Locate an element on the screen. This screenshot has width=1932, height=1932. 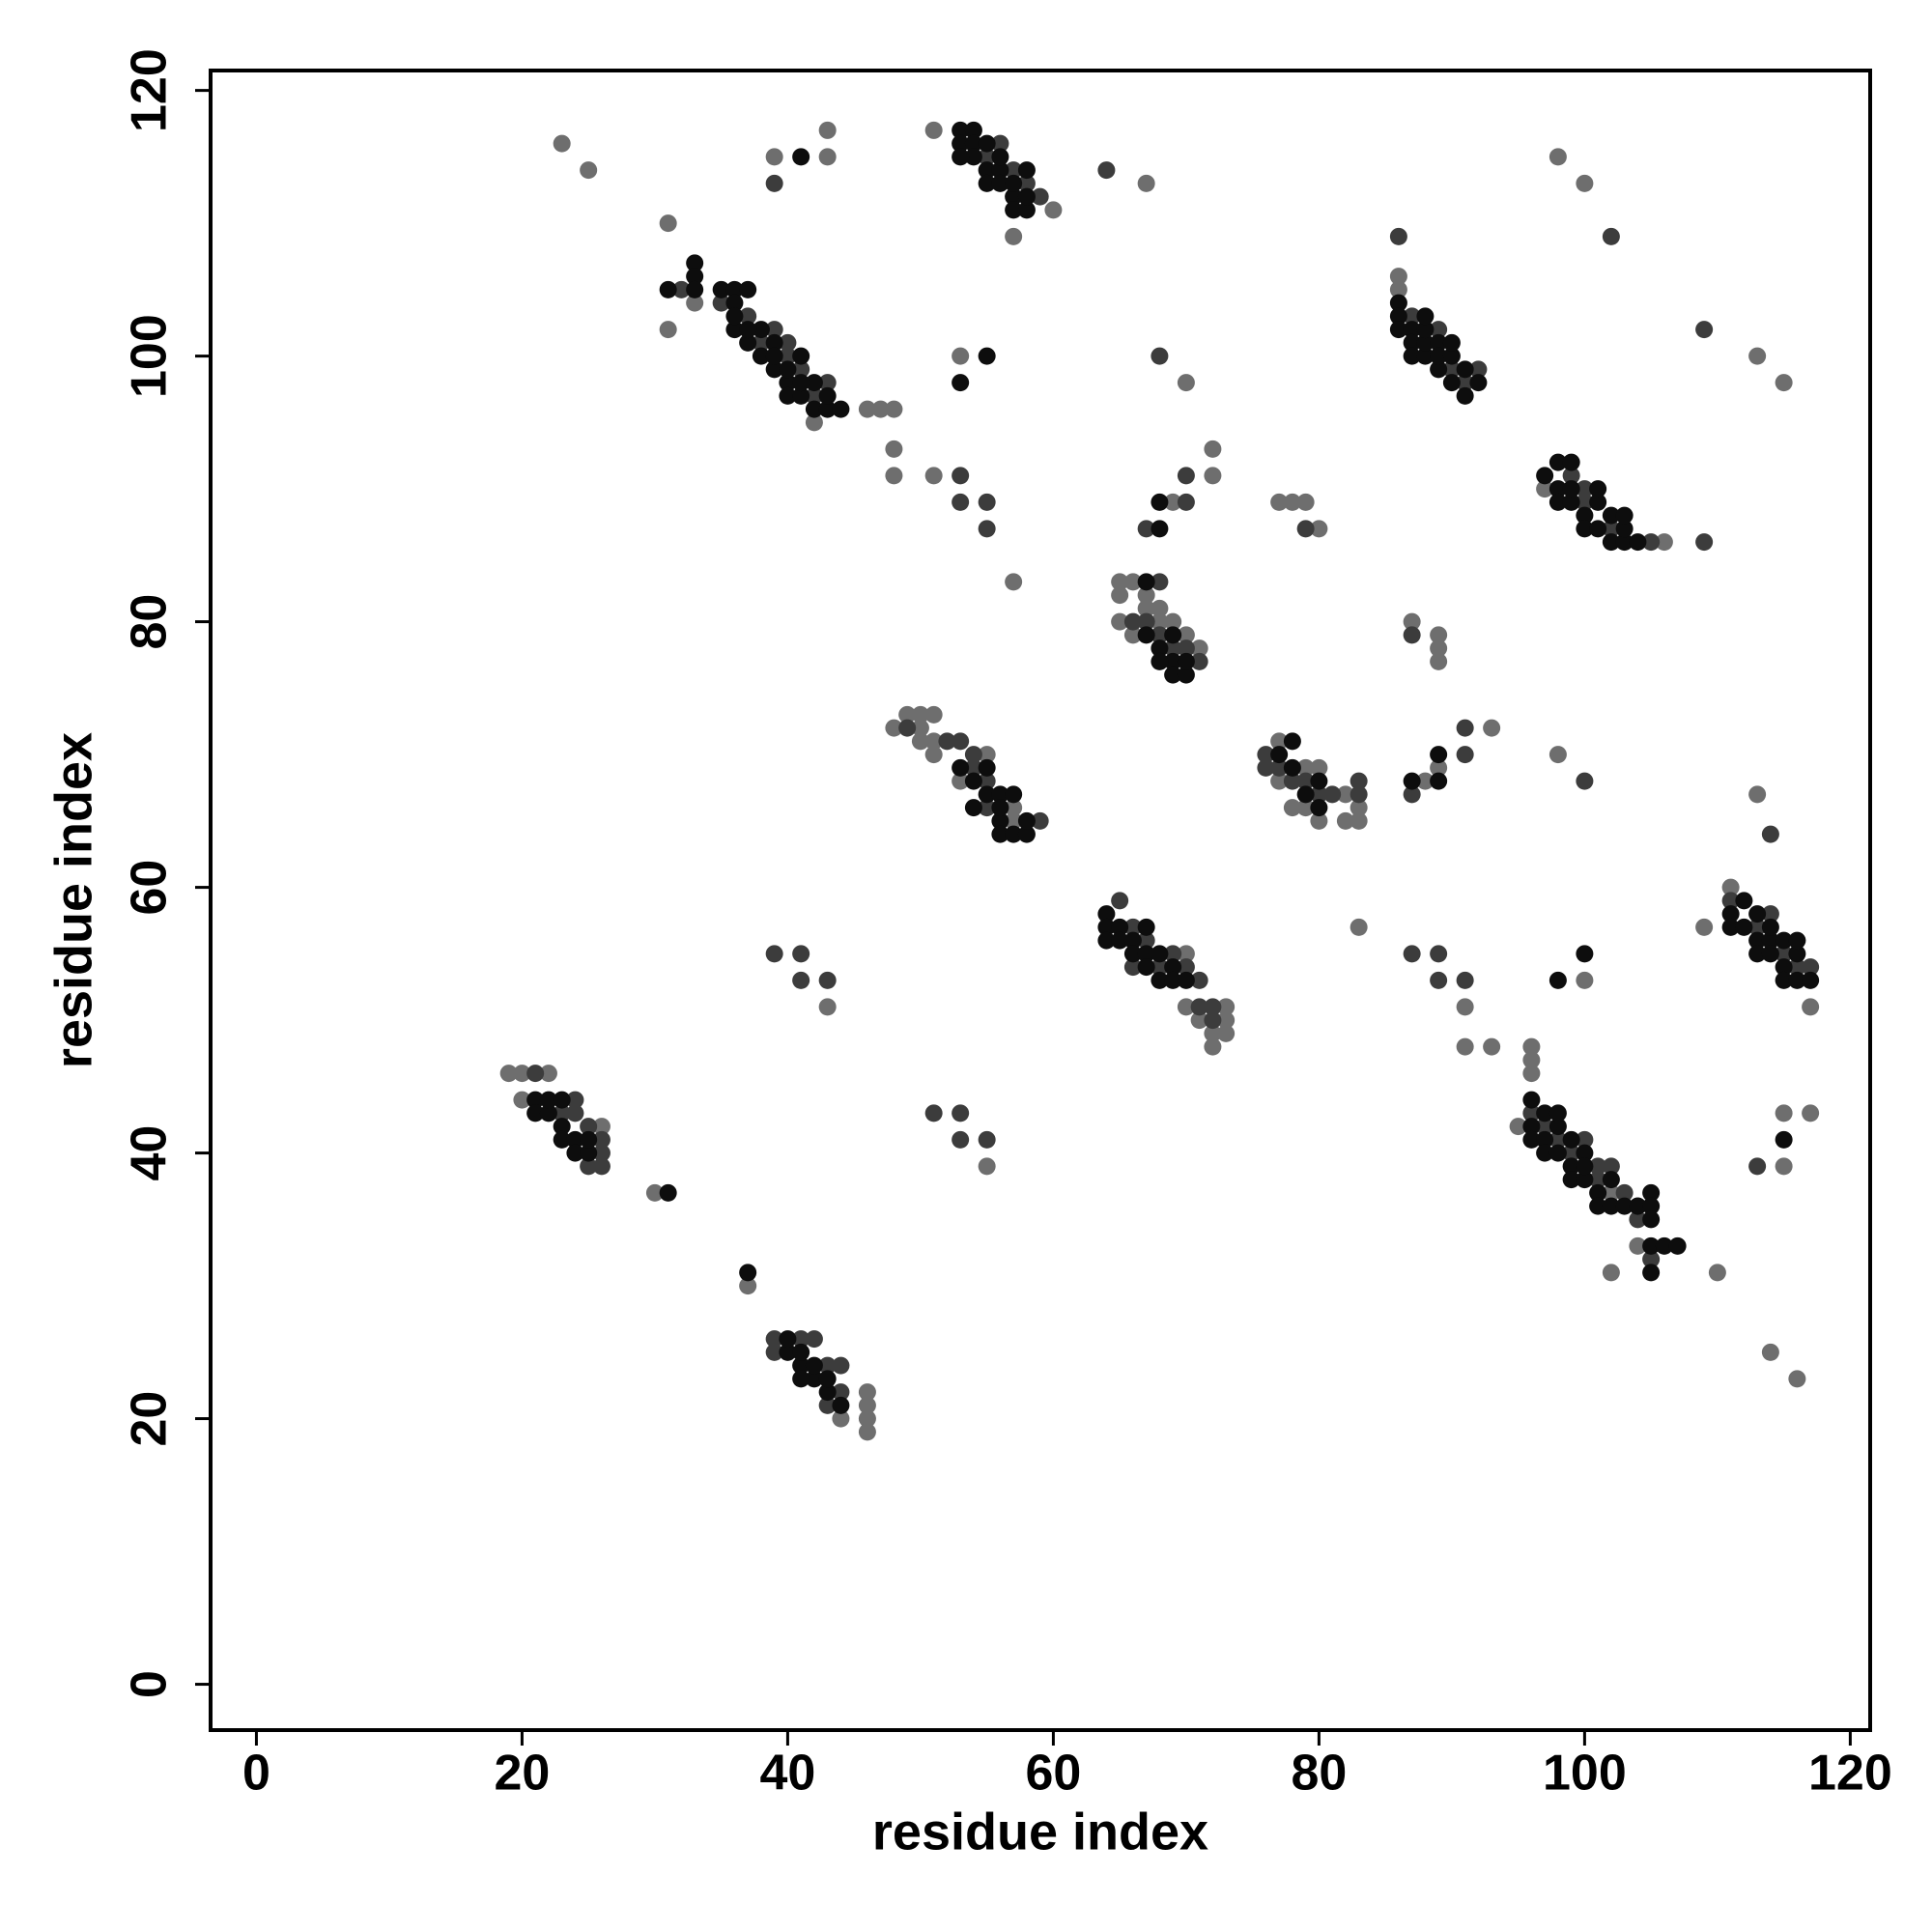
x-tick-label: 40 is located at coordinates (787, 1774).